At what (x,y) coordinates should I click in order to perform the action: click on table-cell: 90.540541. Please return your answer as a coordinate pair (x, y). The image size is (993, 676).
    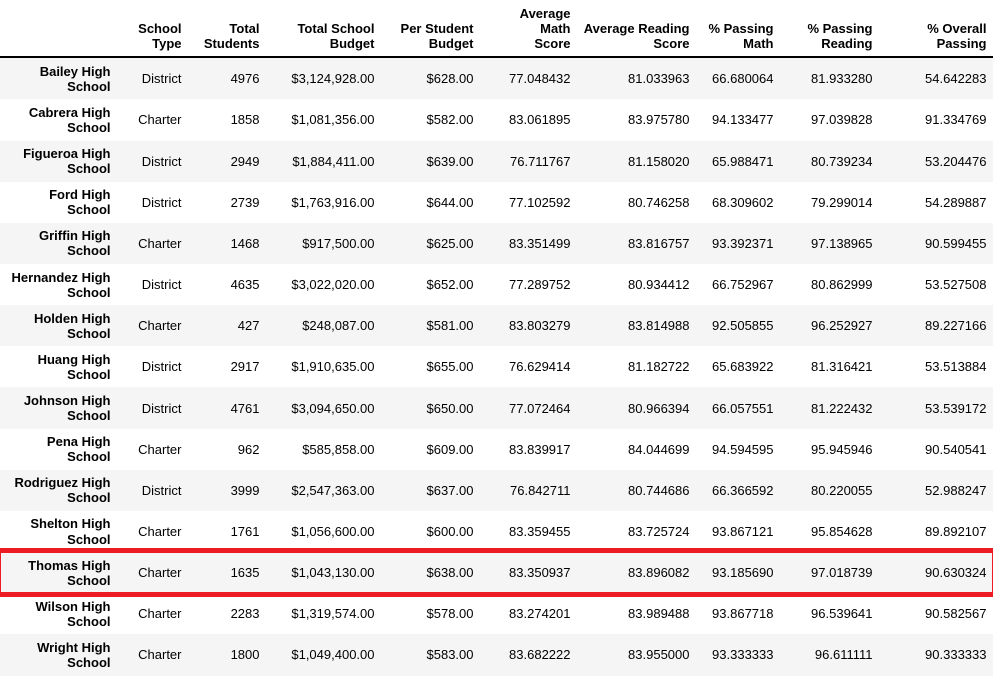
    Looking at the image, I should click on (956, 449).